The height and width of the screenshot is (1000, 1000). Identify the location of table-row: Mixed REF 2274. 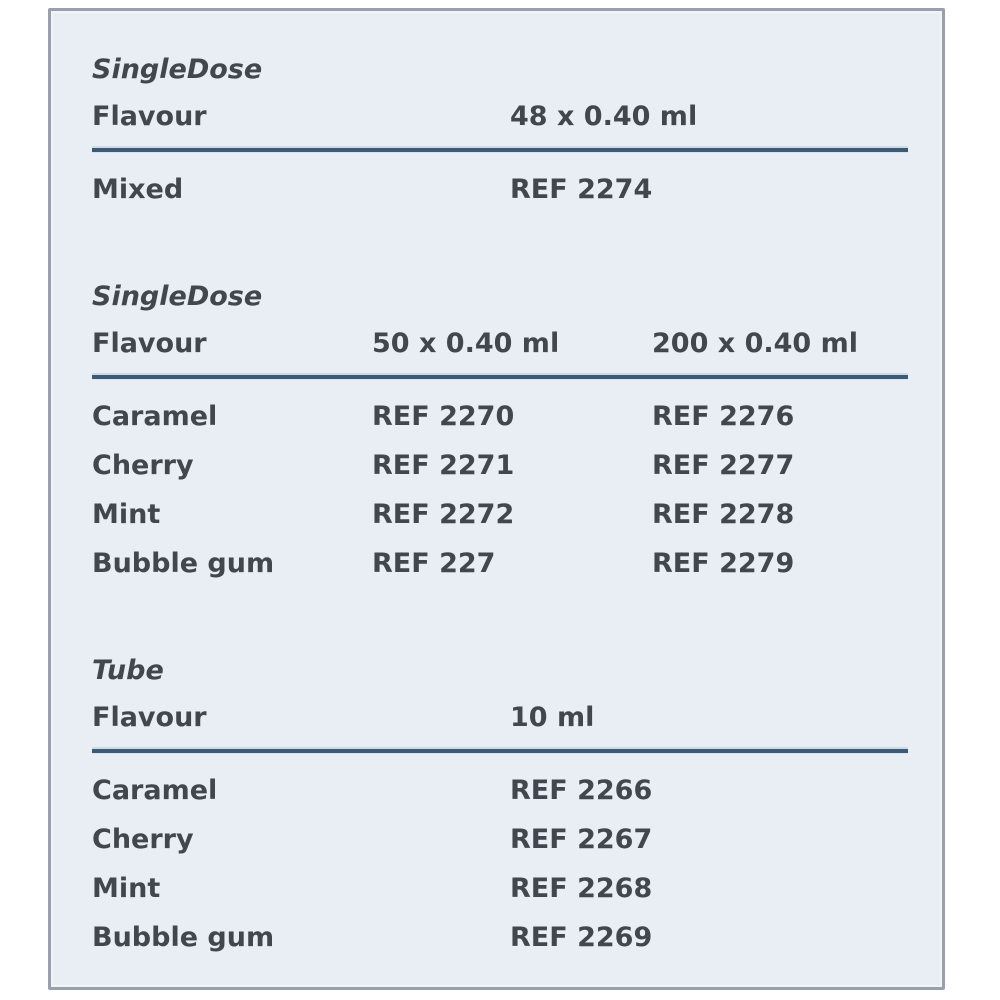
(500, 190).